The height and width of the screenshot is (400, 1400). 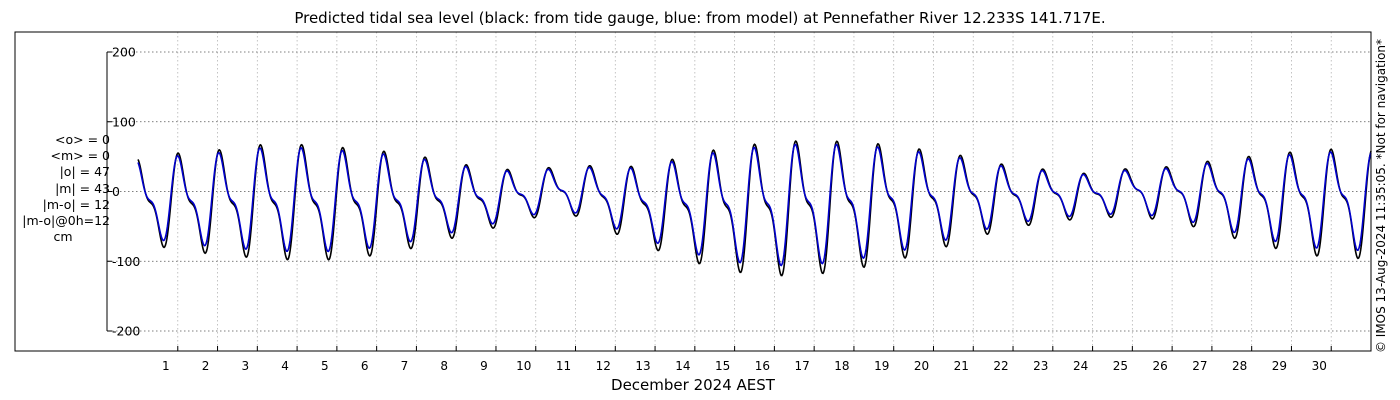 I want to click on x-tick-label: 11, so click(x=563, y=366).